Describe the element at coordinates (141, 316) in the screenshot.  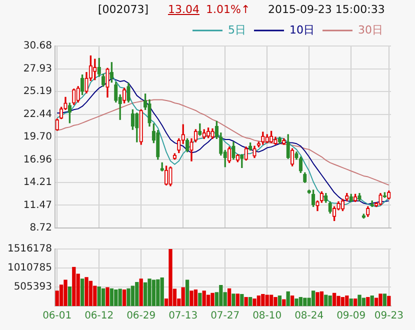
I see `x-tick-label: 06-29` at that location.